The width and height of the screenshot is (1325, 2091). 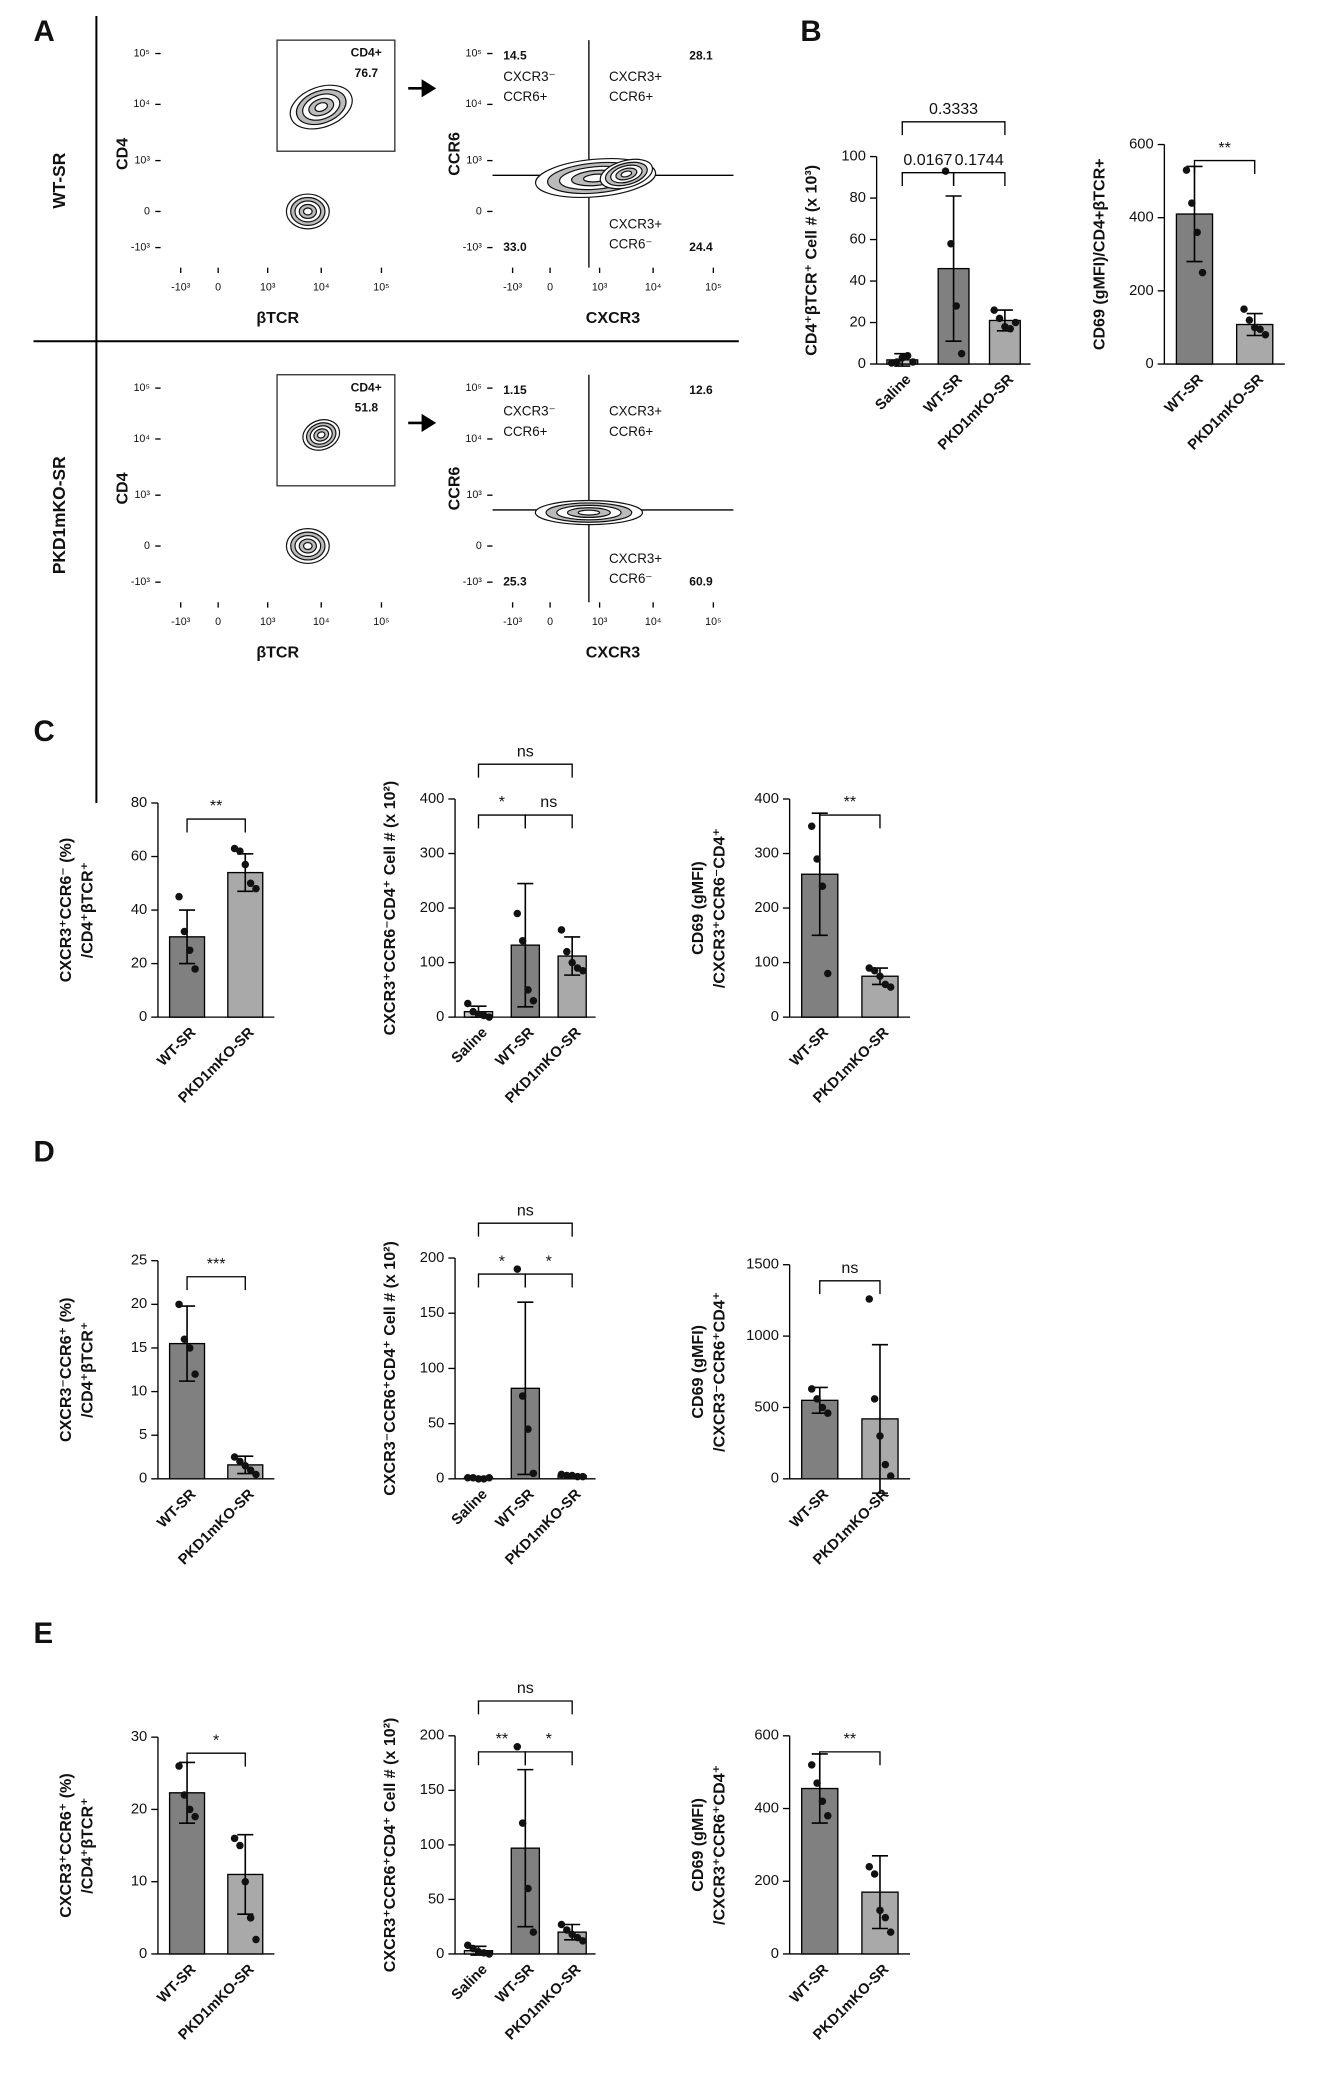 I want to click on row-label: WT-SR, so click(x=59, y=180).